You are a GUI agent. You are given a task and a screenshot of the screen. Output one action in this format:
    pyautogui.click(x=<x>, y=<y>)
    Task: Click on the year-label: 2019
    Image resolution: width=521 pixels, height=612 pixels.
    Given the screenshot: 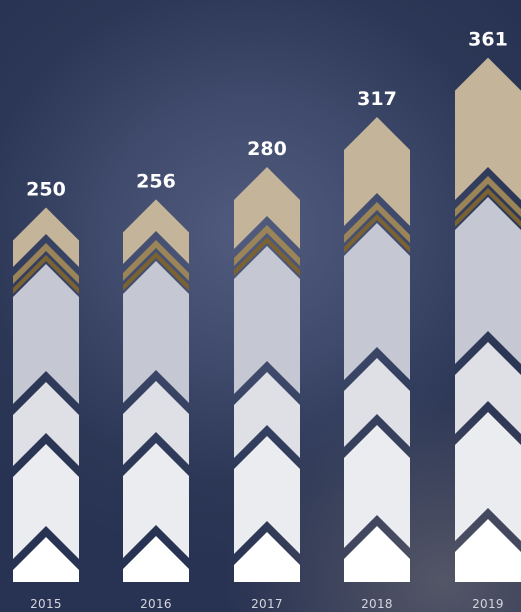 What is the action you would take?
    pyautogui.click(x=488, y=604)
    